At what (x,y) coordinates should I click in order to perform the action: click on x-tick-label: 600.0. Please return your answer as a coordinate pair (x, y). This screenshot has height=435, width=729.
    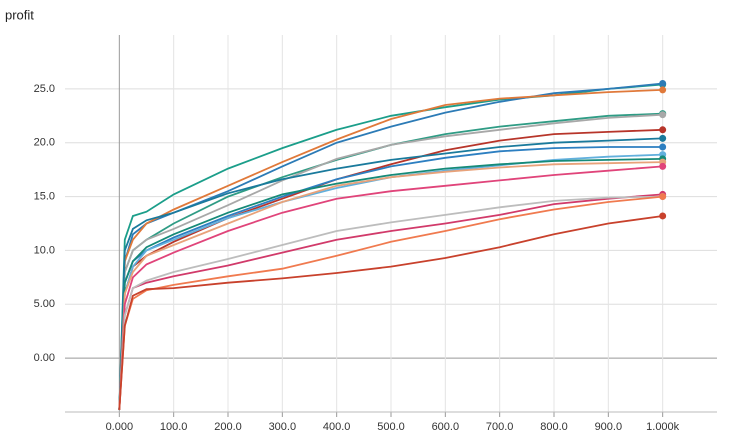
    Looking at the image, I should click on (446, 427).